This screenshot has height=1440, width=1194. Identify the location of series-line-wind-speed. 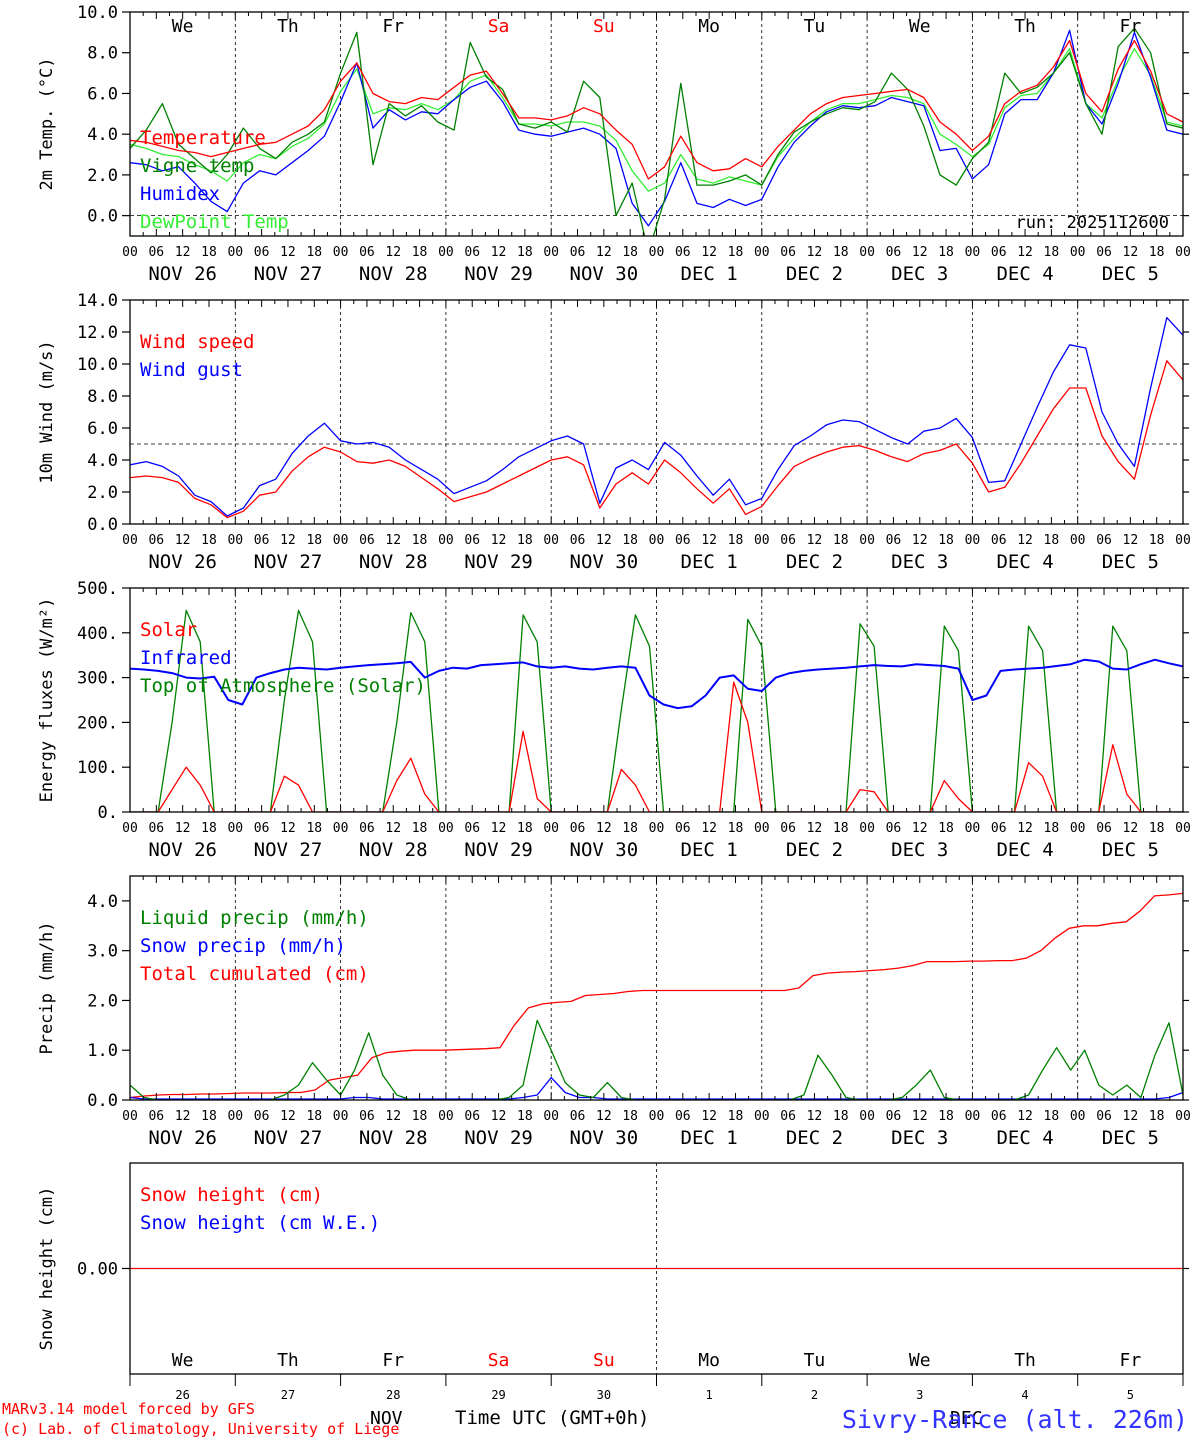
(656, 439).